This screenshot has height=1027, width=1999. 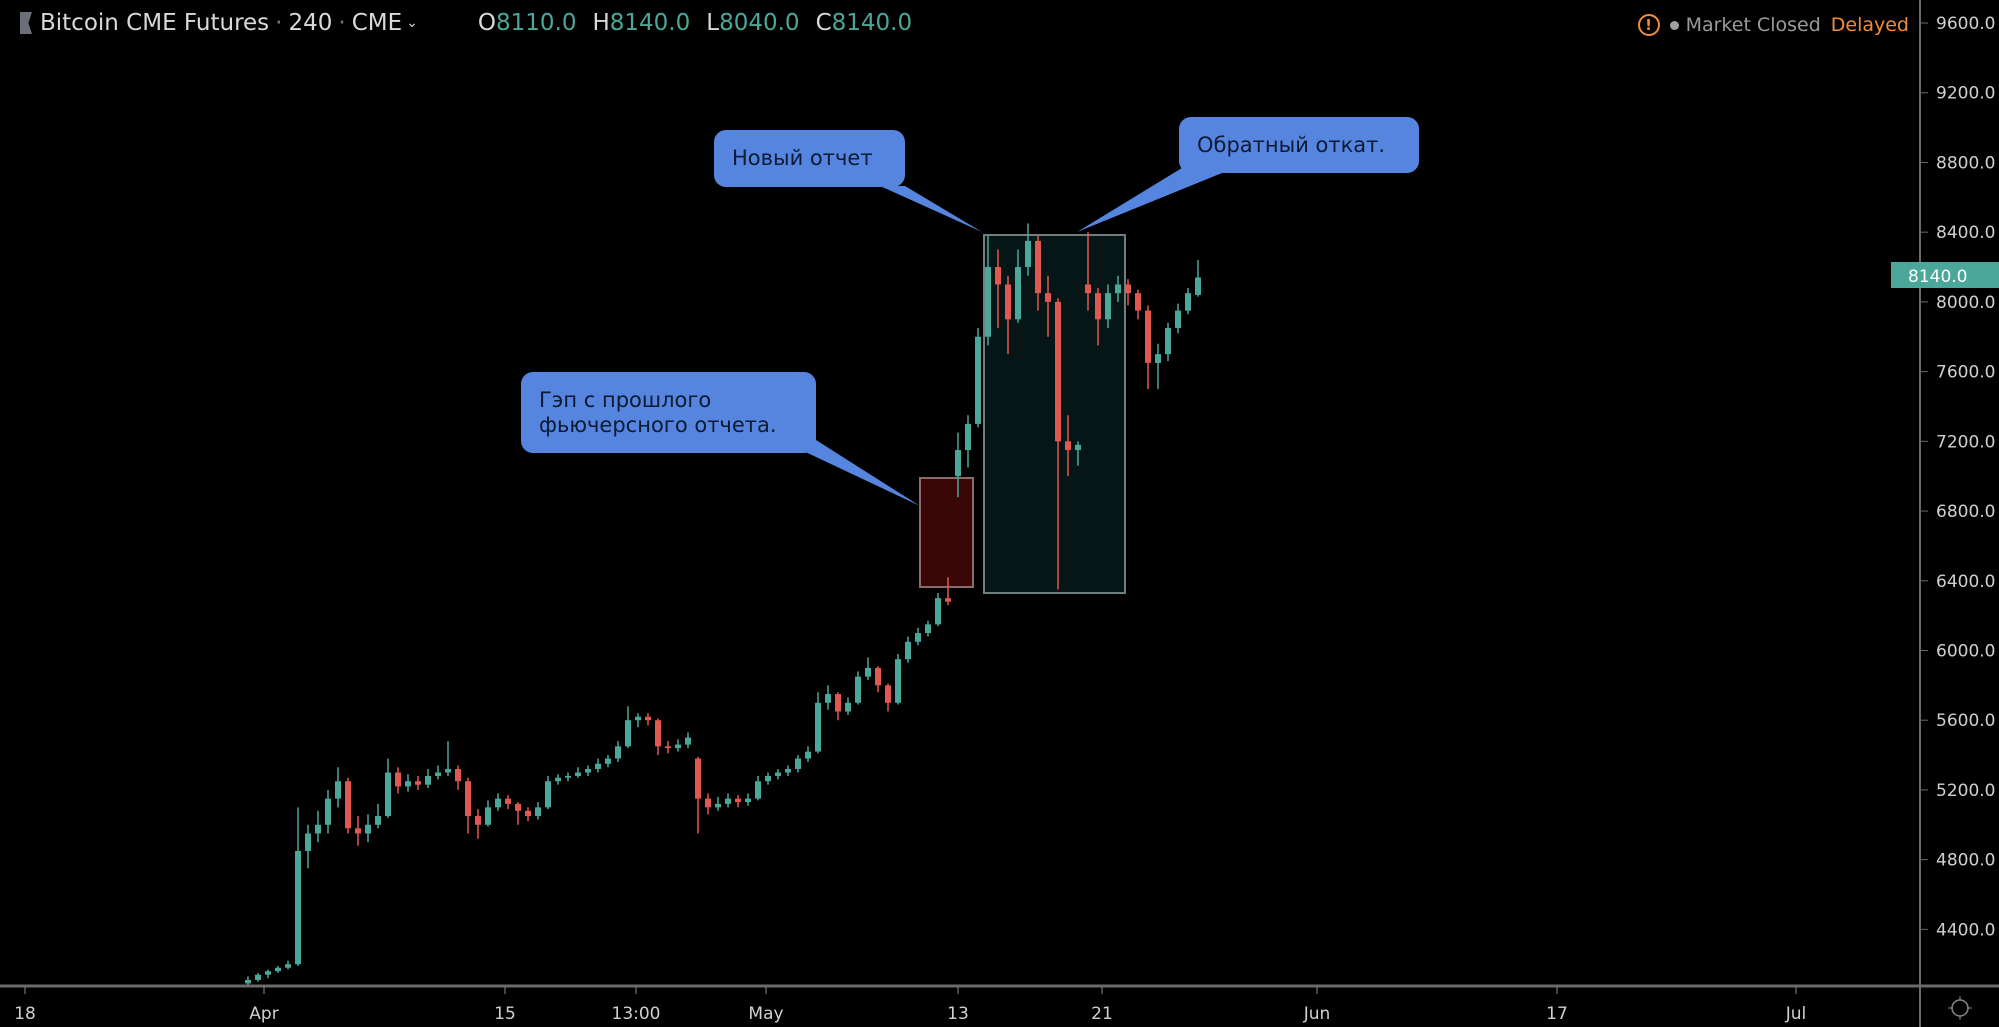 What do you see at coordinates (1960, 1008) in the screenshot?
I see `settings-gear-icon` at bounding box center [1960, 1008].